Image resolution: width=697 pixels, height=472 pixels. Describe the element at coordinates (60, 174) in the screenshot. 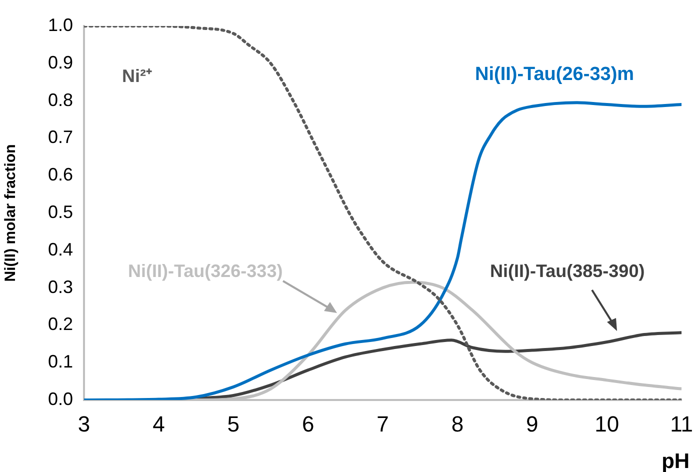

I see `y-tick-label: 0.6` at that location.